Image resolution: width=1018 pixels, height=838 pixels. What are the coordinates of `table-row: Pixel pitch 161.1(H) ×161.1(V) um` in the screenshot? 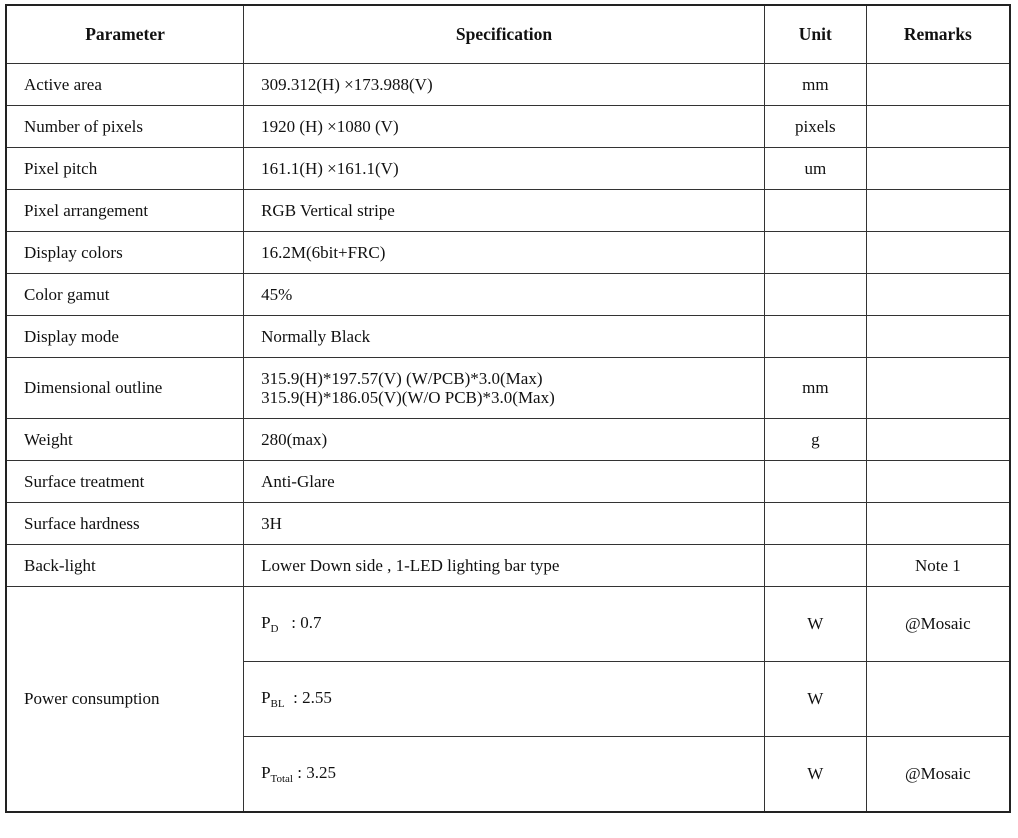 It's located at (508, 168).